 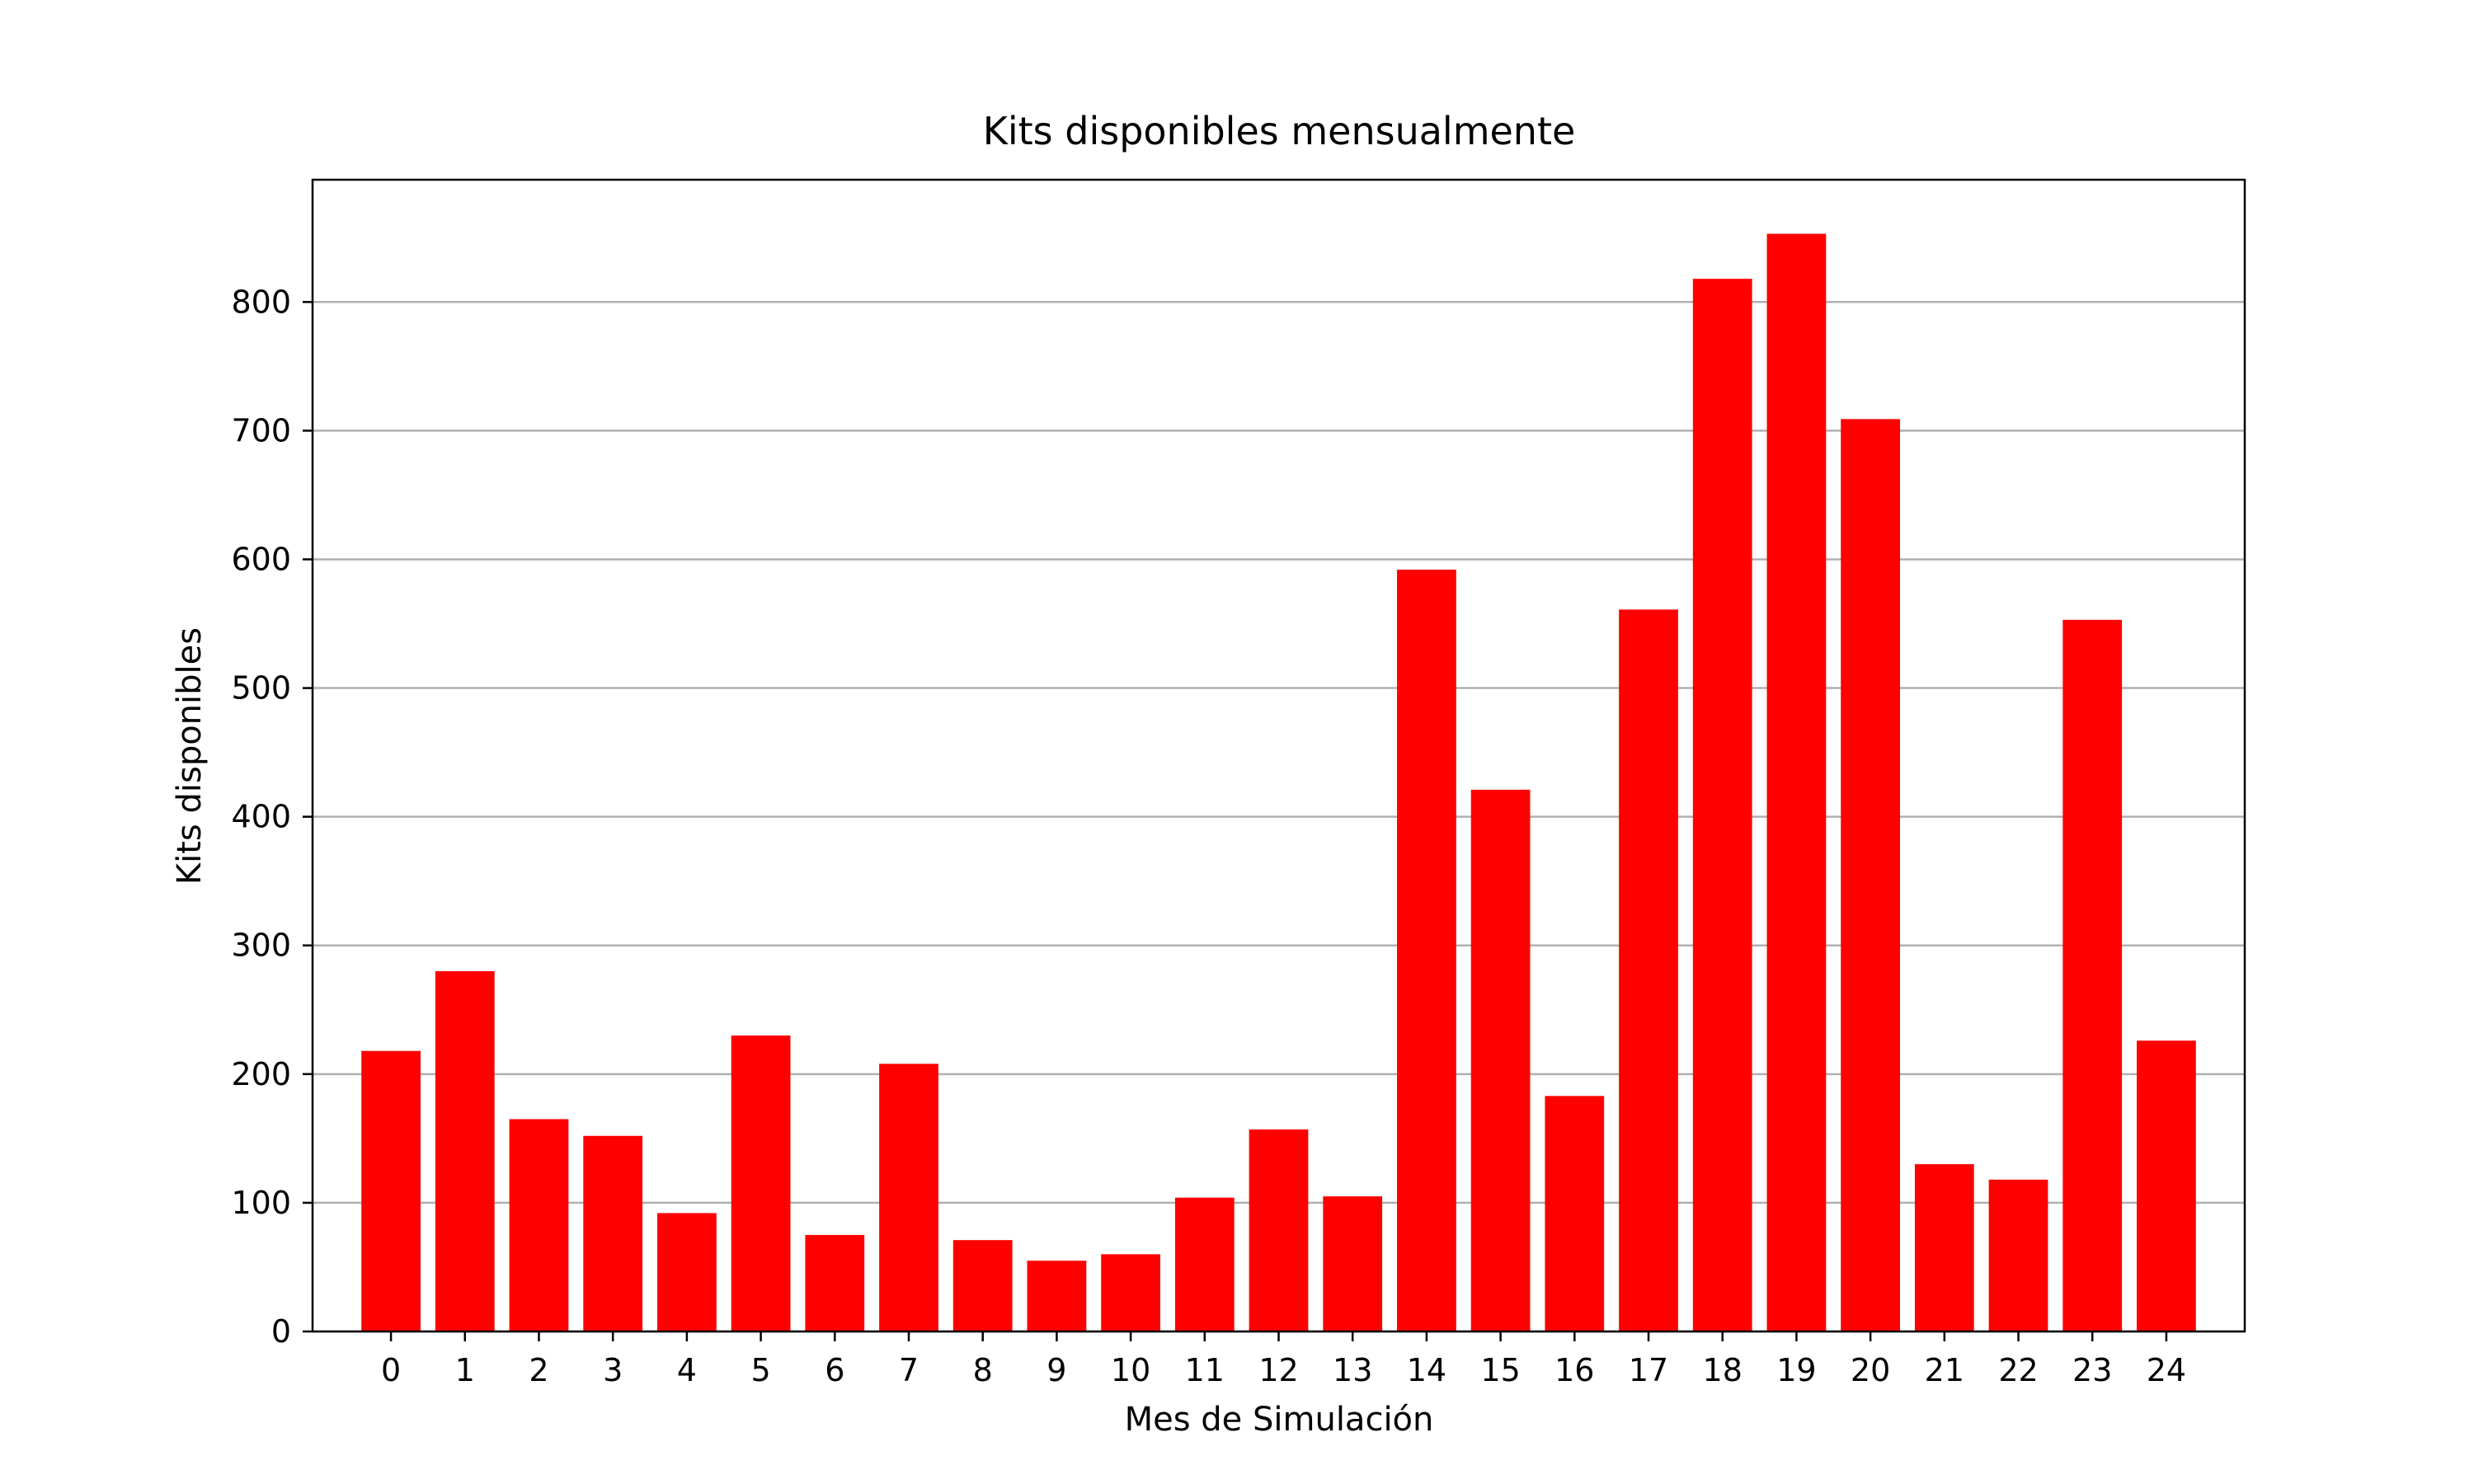 I want to click on x-tick-label: 8, so click(x=983, y=1370).